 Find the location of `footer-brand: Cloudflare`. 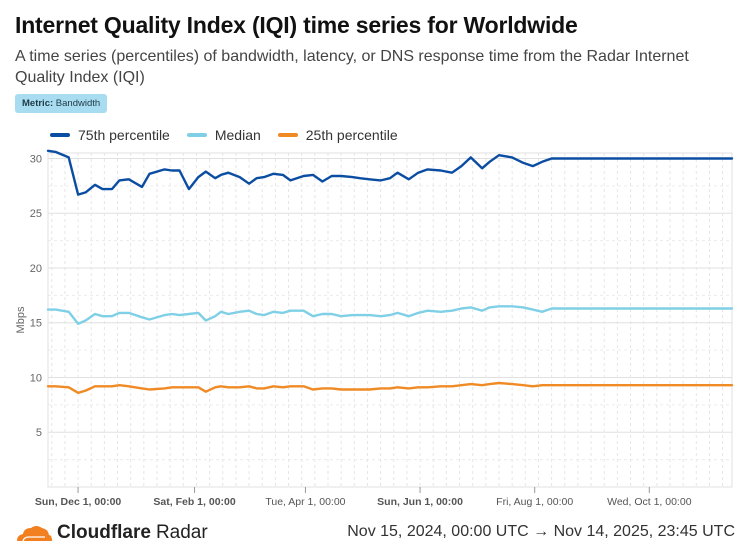

footer-brand: Cloudflare is located at coordinates (104, 532).